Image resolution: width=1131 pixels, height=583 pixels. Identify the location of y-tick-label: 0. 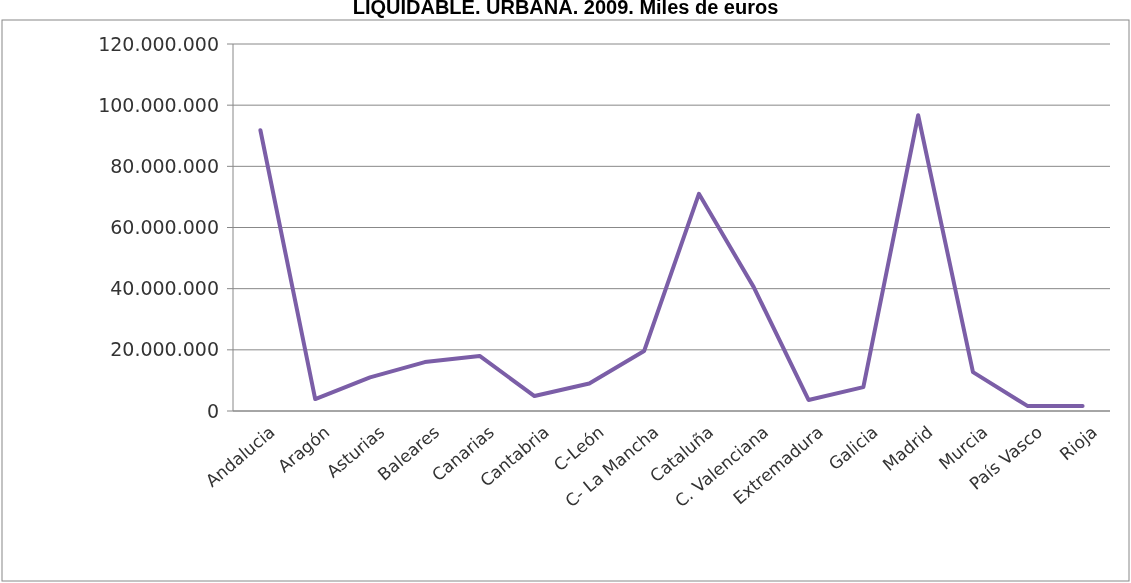
(212, 410).